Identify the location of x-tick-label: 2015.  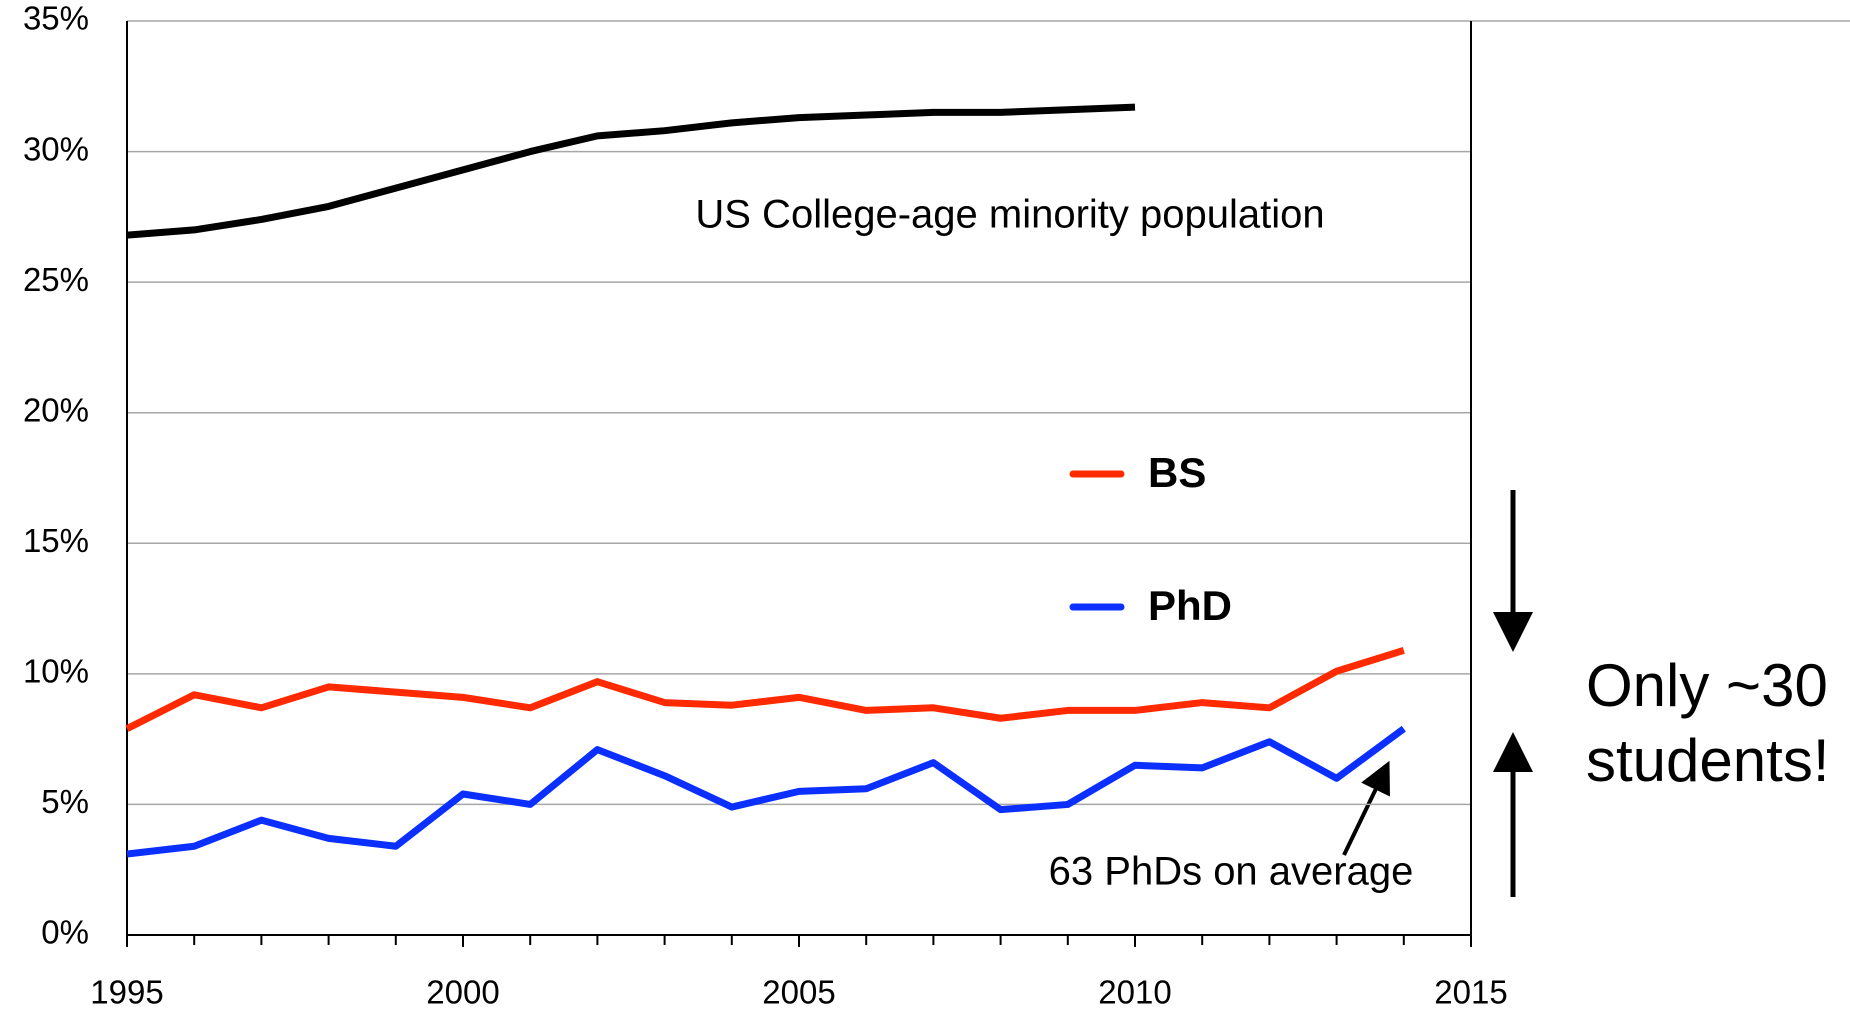
(1470, 992).